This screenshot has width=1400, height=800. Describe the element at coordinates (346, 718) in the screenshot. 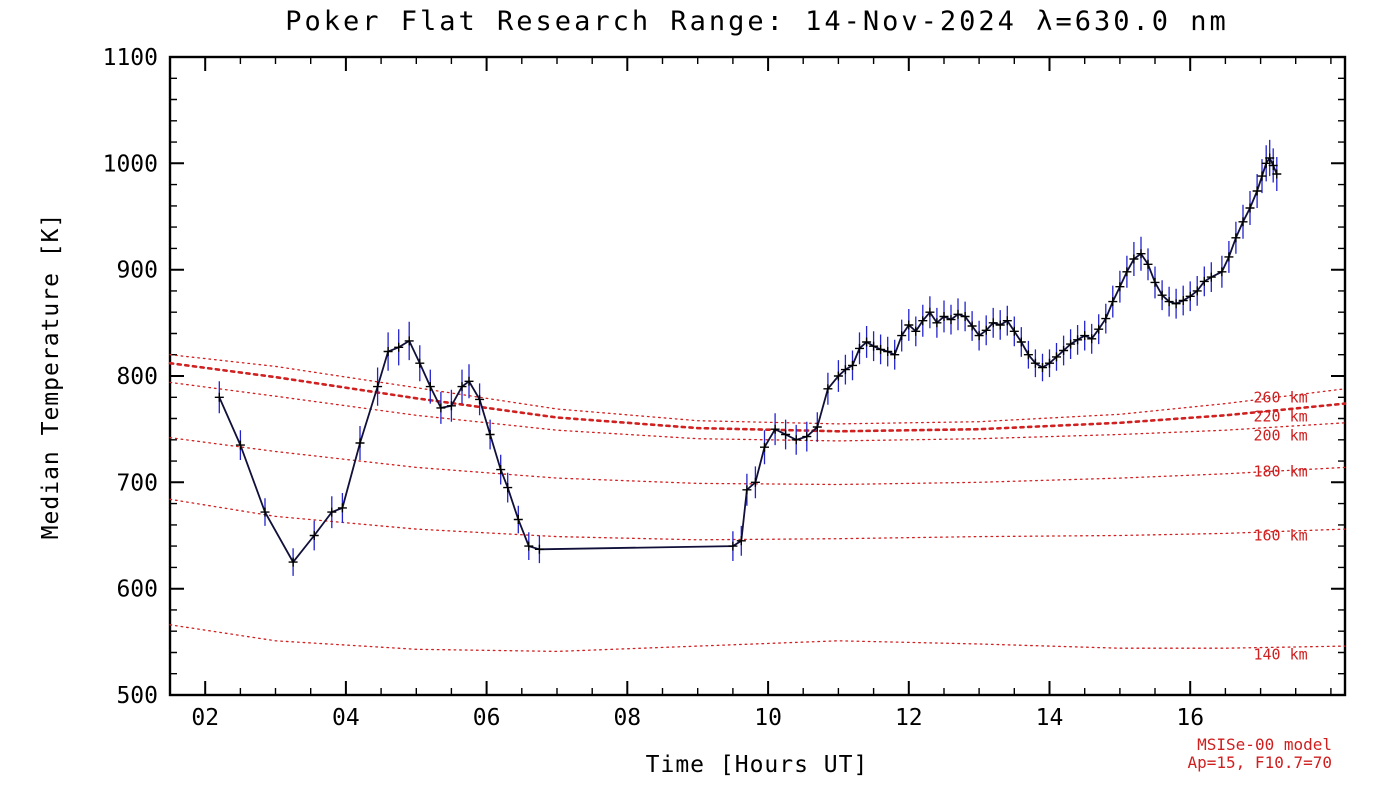

I see `x-tick-label: 04` at that location.